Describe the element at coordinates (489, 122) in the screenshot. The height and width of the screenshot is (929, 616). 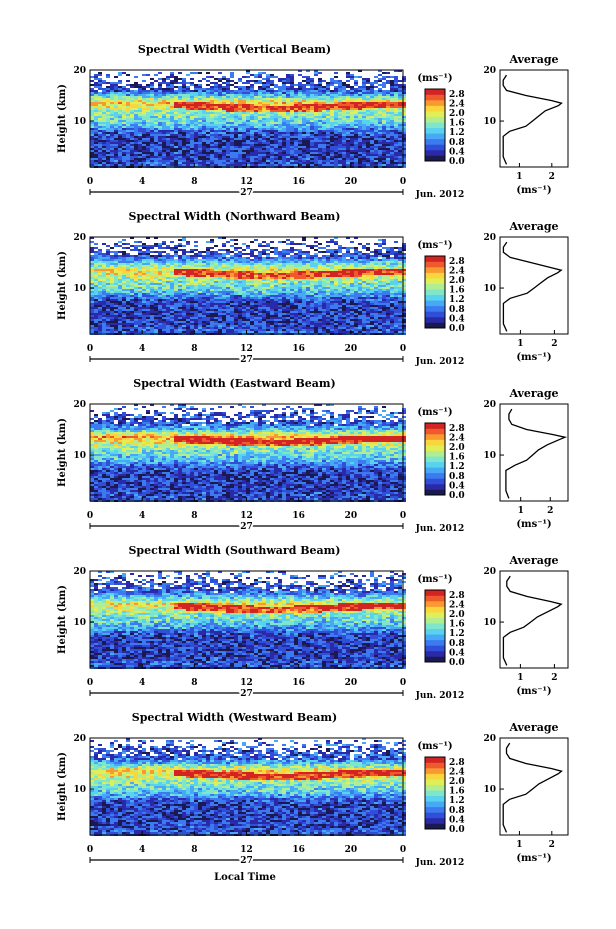
I see `profile-y-tick-label: 10` at that location.